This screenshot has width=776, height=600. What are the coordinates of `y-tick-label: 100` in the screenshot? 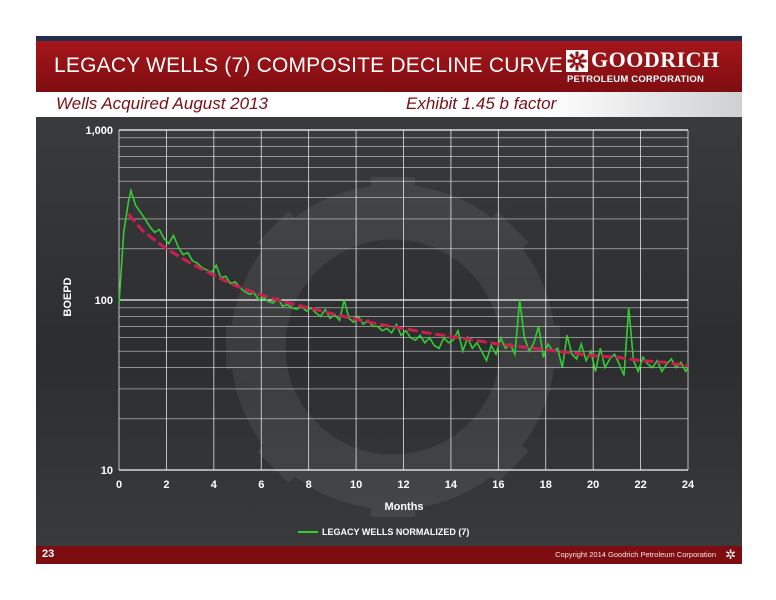 It's located at (104, 301).